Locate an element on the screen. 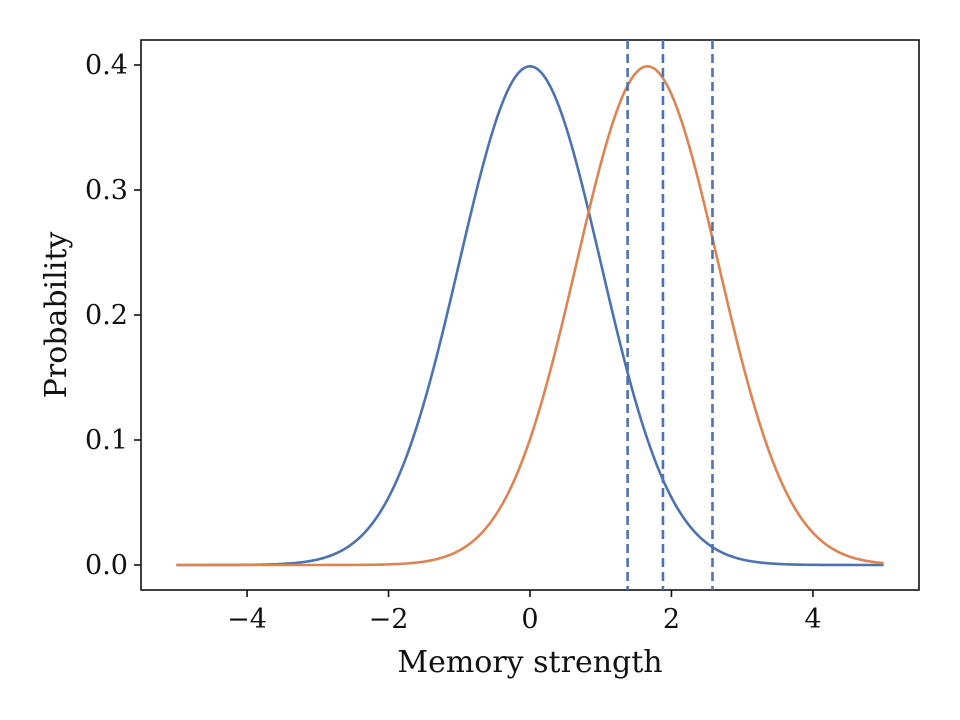 The width and height of the screenshot is (960, 720). x-tick-label: −2 is located at coordinates (389, 619).